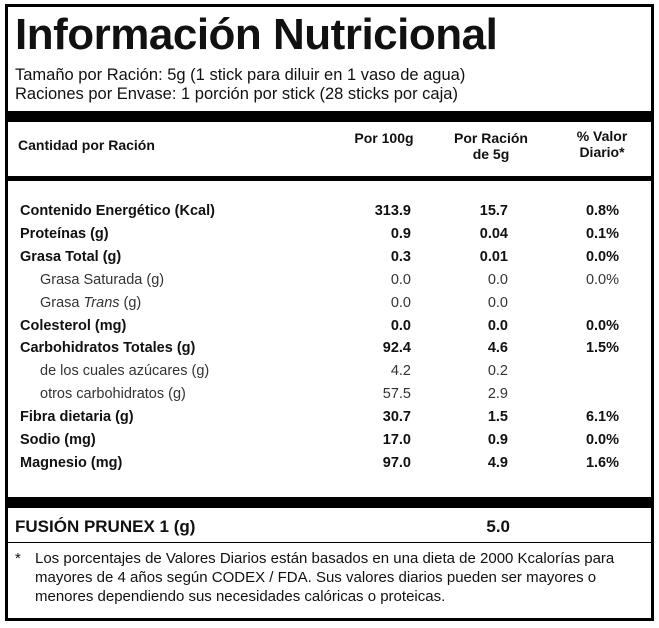  Describe the element at coordinates (392, 211) in the screenshot. I see `value-per-100g: 313.9` at that location.